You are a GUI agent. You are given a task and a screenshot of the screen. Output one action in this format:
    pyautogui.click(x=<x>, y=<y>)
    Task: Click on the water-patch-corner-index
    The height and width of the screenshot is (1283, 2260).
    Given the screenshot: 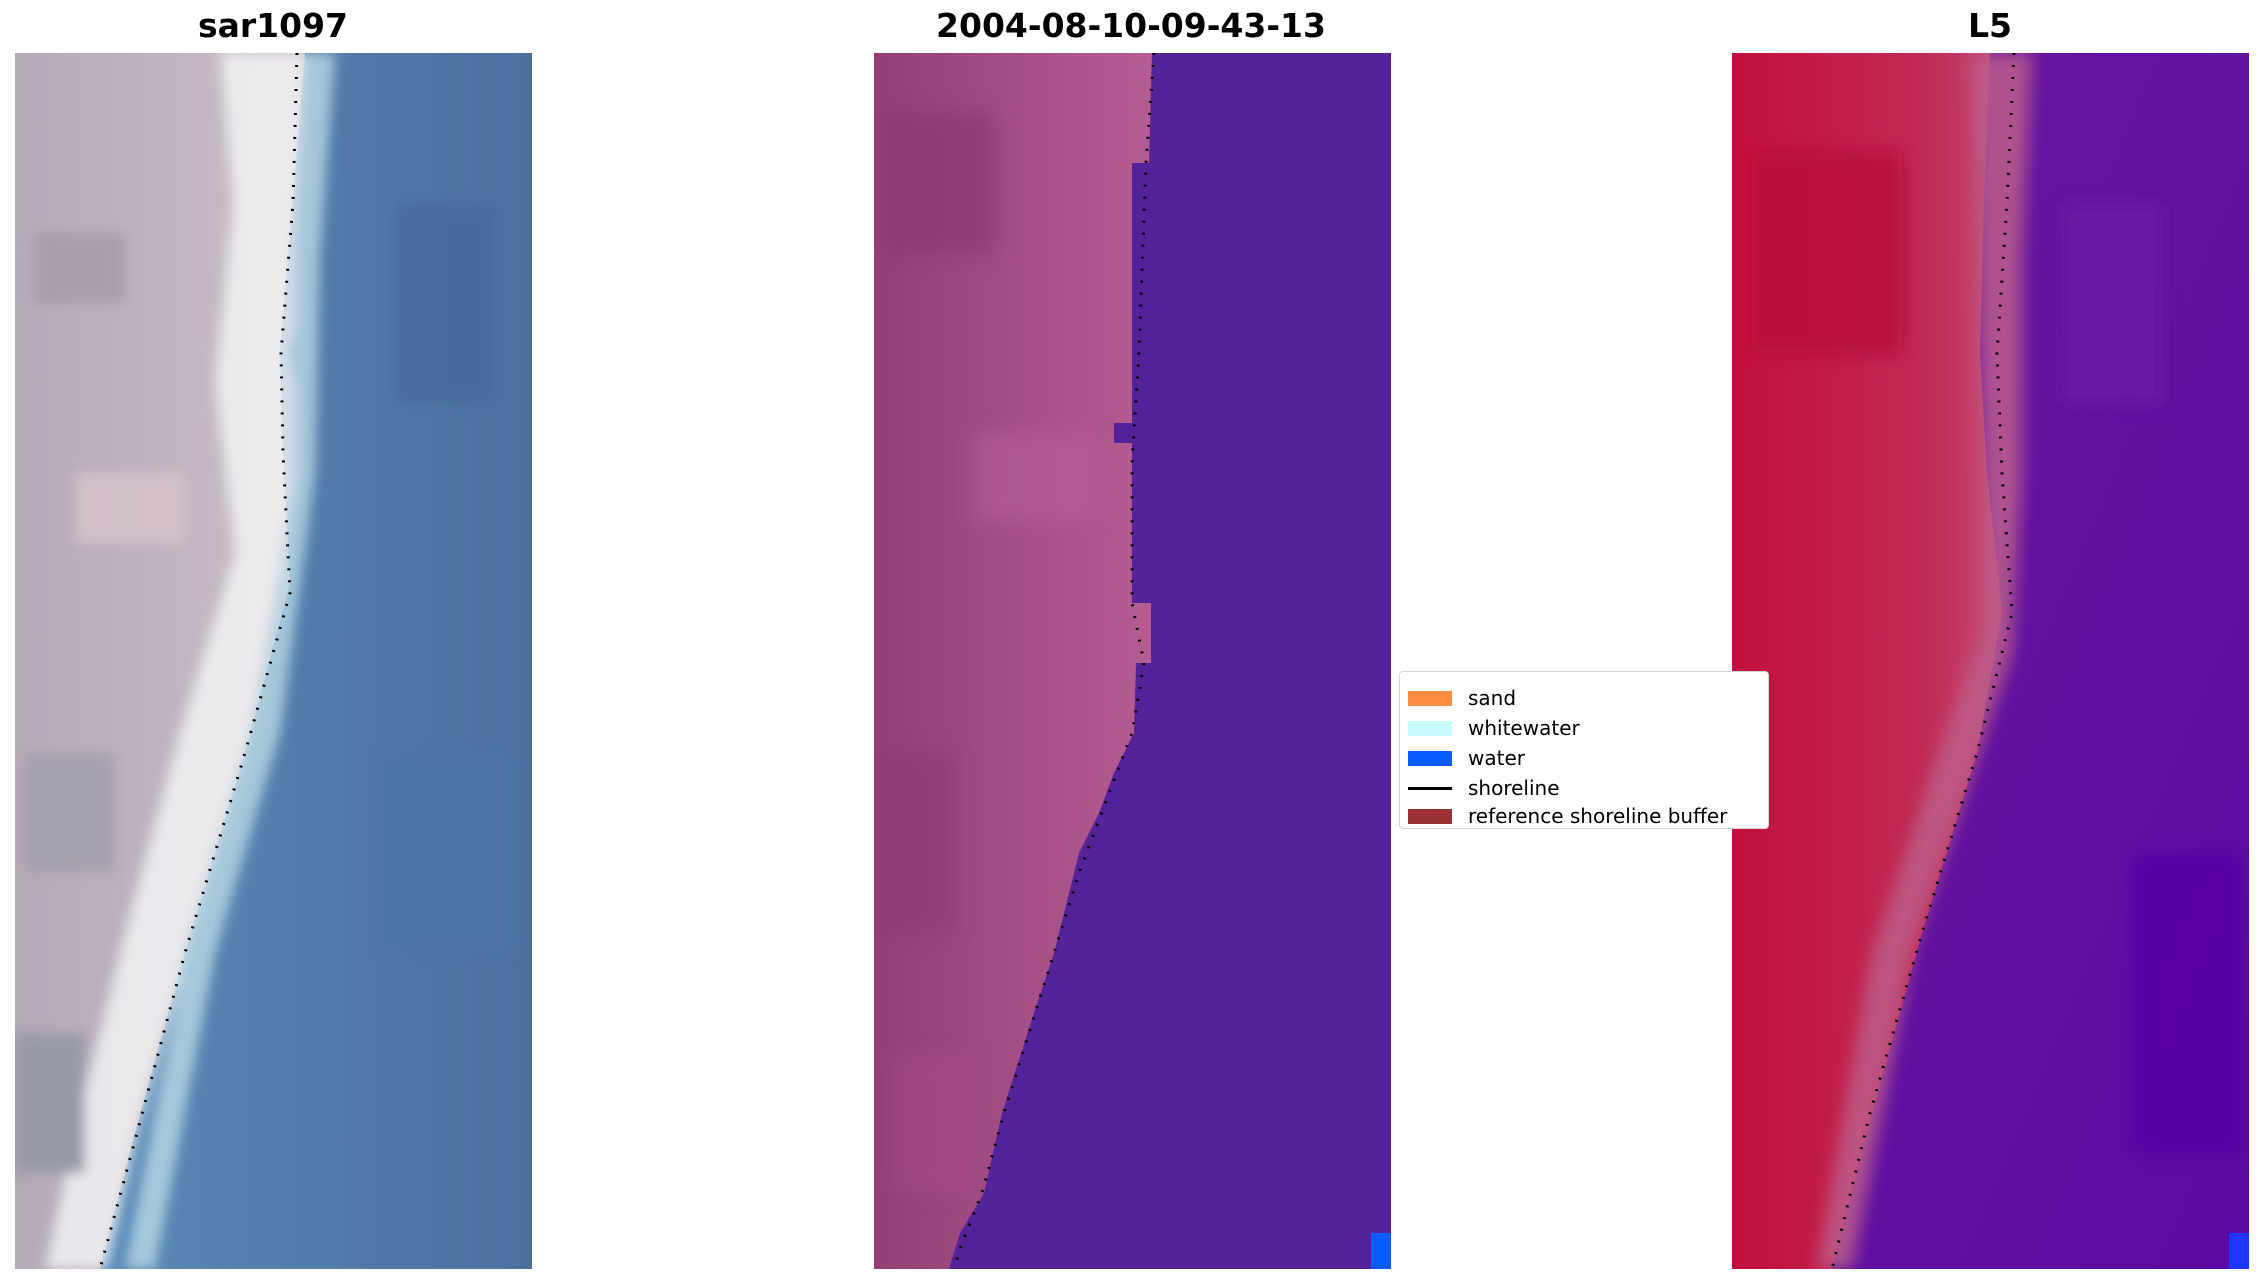 What is the action you would take?
    pyautogui.click(x=2239, y=1251)
    